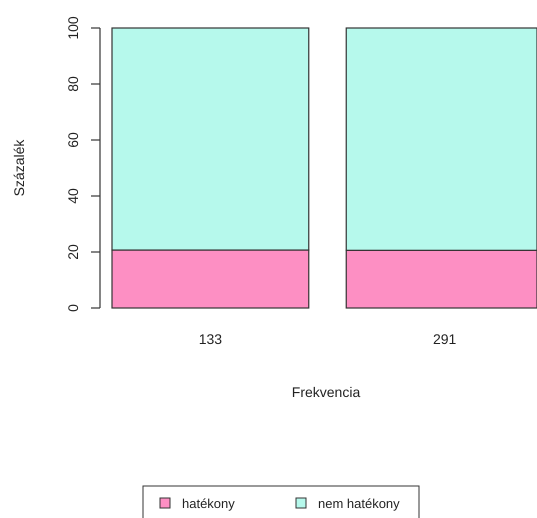 This screenshot has width=537, height=518. What do you see at coordinates (210, 339) in the screenshot?
I see `x-tick-label: 133` at bounding box center [210, 339].